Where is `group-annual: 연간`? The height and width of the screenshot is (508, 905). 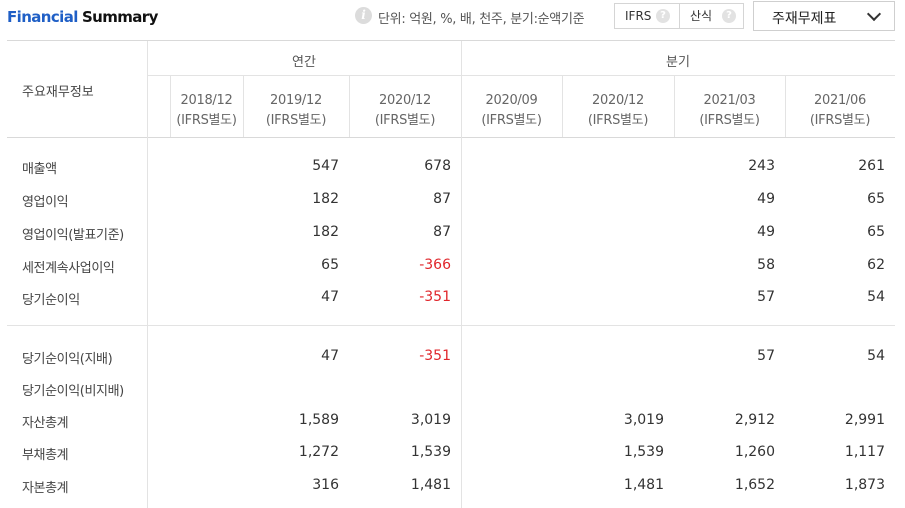
group-annual: 연간 is located at coordinates (304, 62).